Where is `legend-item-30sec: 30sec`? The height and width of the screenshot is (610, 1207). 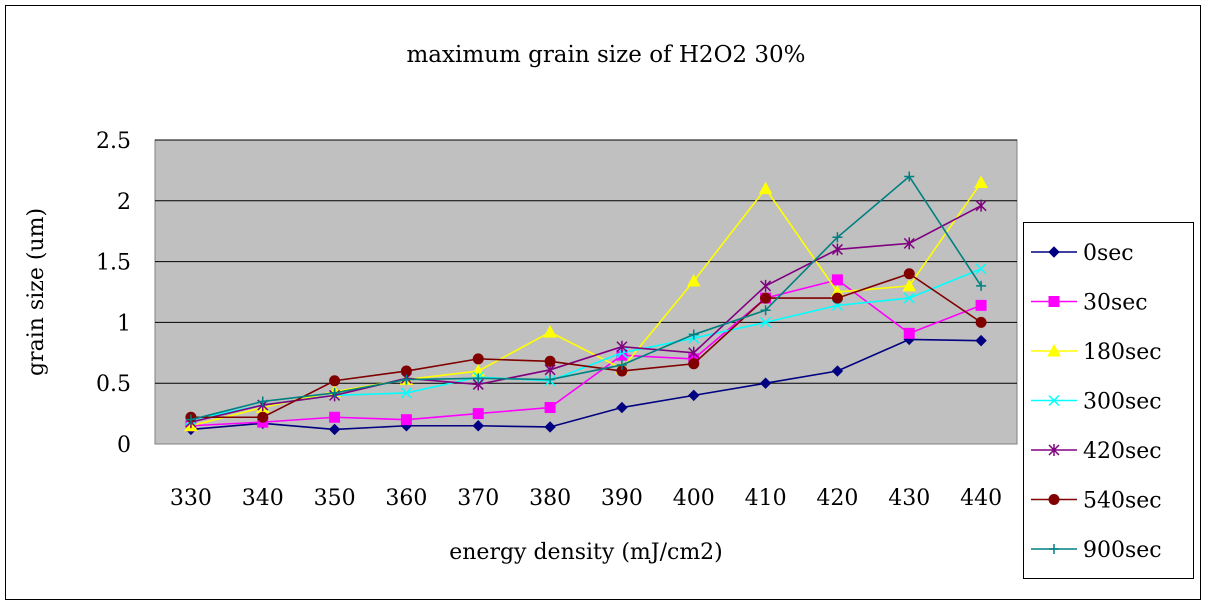
legend-item-30sec: 30sec is located at coordinates (1089, 303).